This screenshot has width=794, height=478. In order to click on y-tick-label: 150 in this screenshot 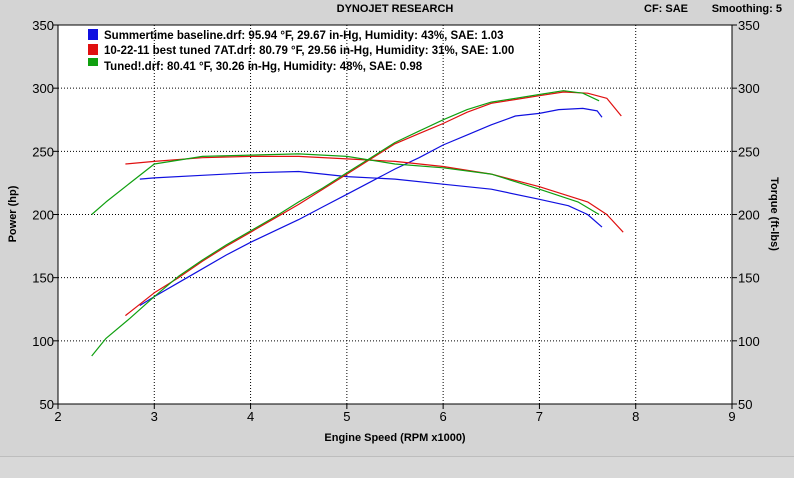, I will do `click(43, 278)`.